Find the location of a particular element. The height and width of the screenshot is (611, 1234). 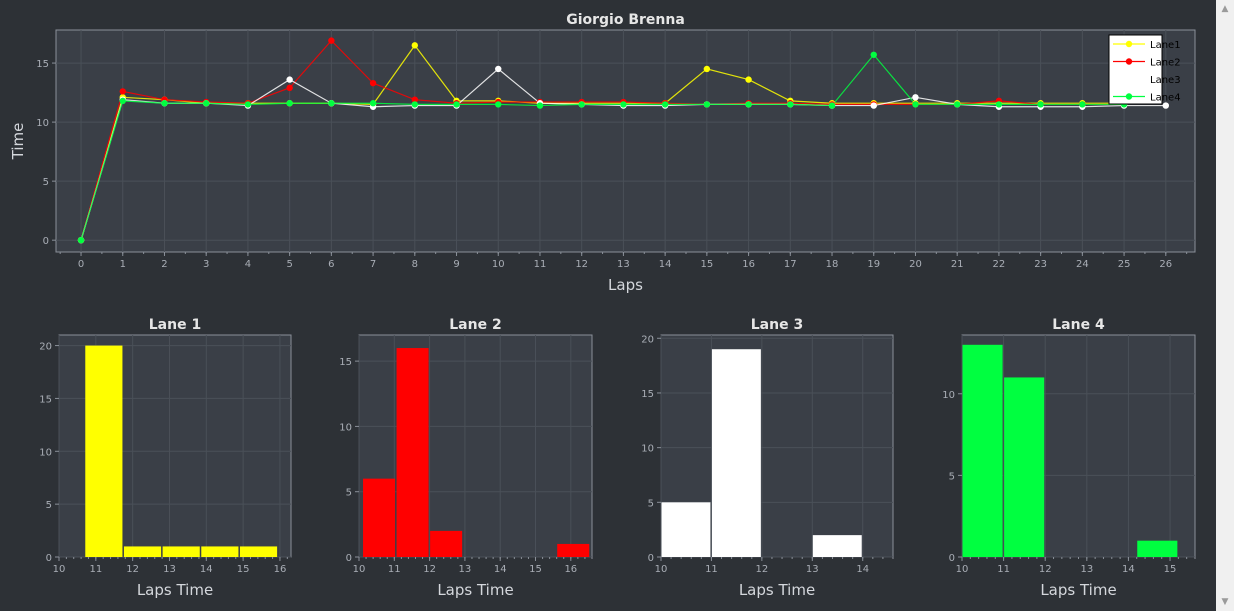

x-tick-label: 24 is located at coordinates (1082, 264).